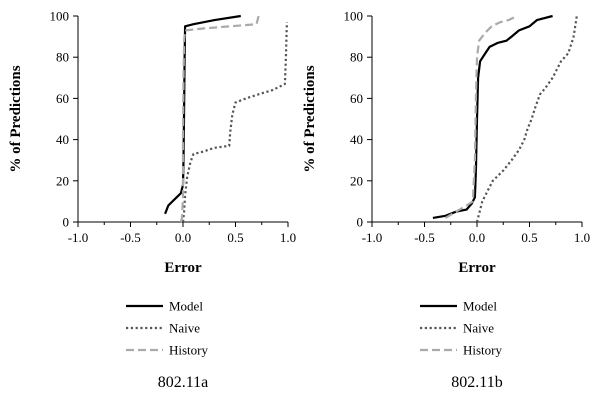 The height and width of the screenshot is (394, 598). Describe the element at coordinates (183, 382) in the screenshot. I see `chart-caption: 802.11a` at that location.